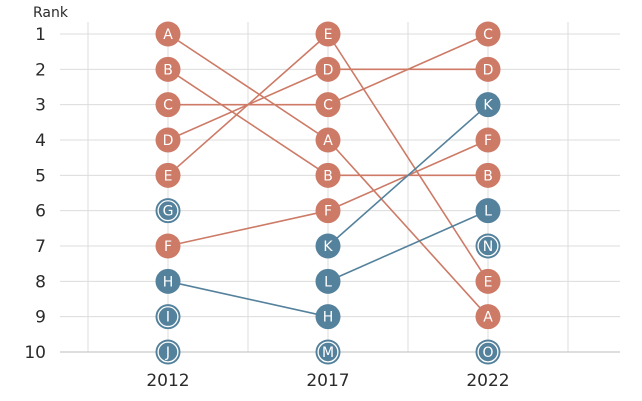 The width and height of the screenshot is (642, 401). I want to click on marker-m: M, so click(328, 352).